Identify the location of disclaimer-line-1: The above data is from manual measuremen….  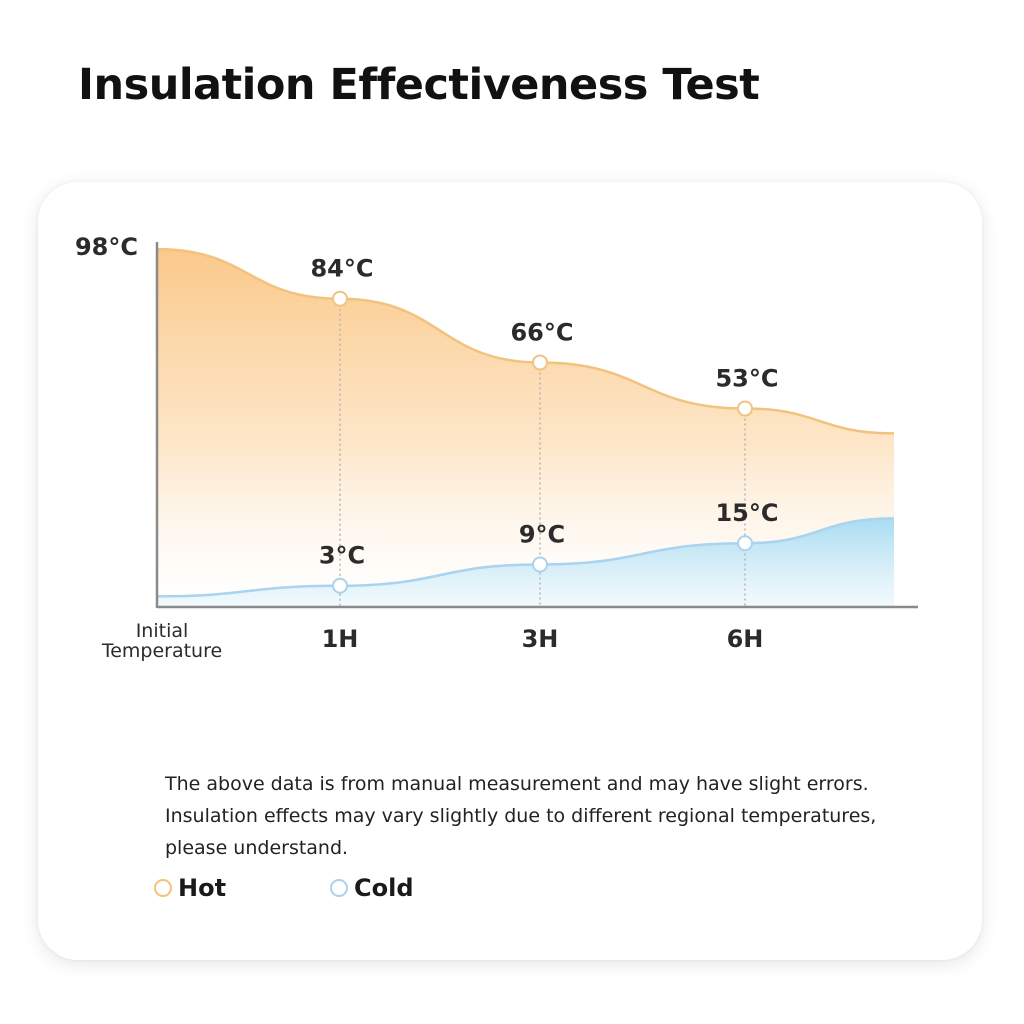
(517, 784).